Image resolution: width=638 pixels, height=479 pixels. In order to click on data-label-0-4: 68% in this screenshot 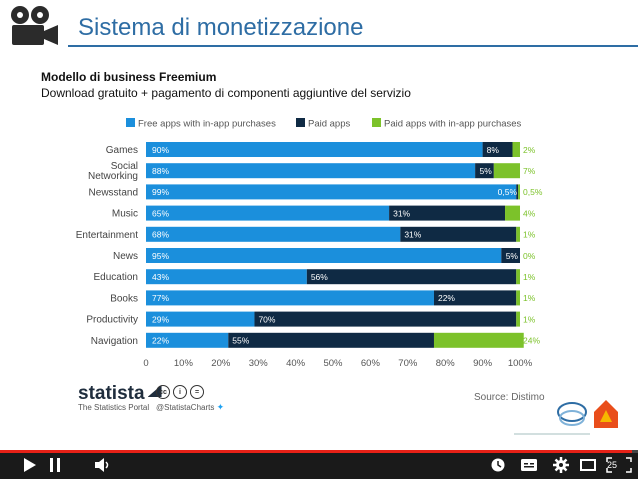, I will do `click(160, 235)`.